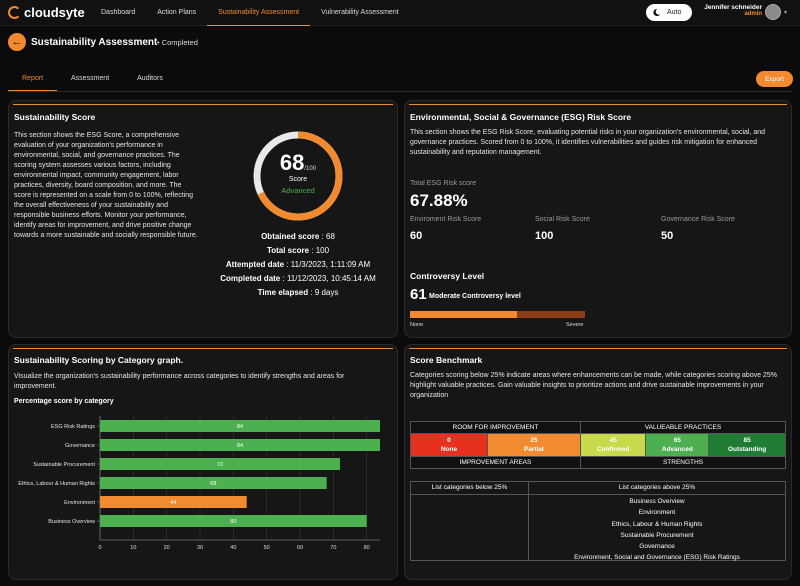 The height and width of the screenshot is (586, 800). Describe the element at coordinates (657, 12) in the screenshot. I see `moon-icon` at that location.